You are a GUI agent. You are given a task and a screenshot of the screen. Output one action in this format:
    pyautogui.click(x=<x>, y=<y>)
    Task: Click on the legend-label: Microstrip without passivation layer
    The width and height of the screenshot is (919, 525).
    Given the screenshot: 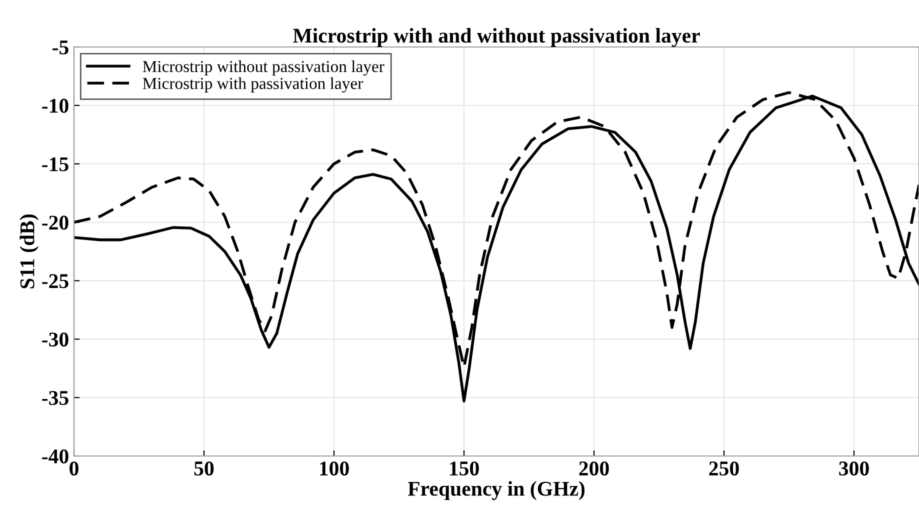 What is the action you would take?
    pyautogui.click(x=263, y=68)
    